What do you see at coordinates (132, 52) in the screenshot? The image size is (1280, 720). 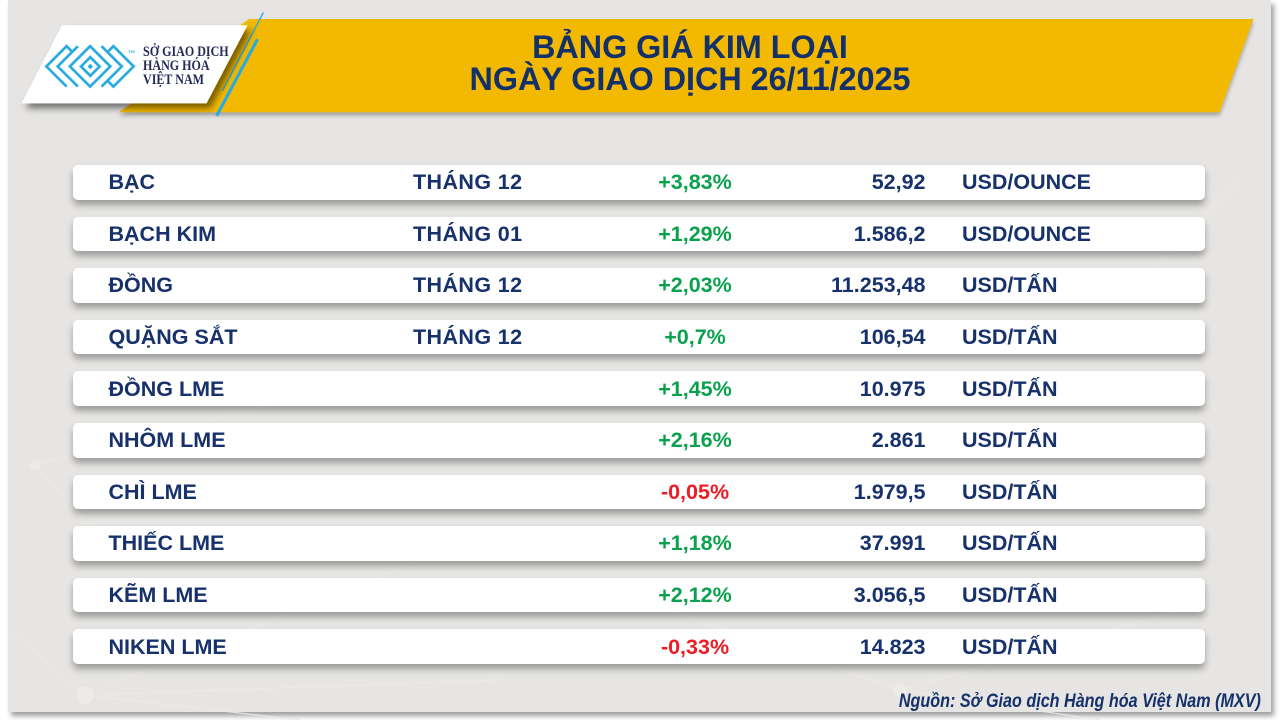 I see `svg-text: ™` at bounding box center [132, 52].